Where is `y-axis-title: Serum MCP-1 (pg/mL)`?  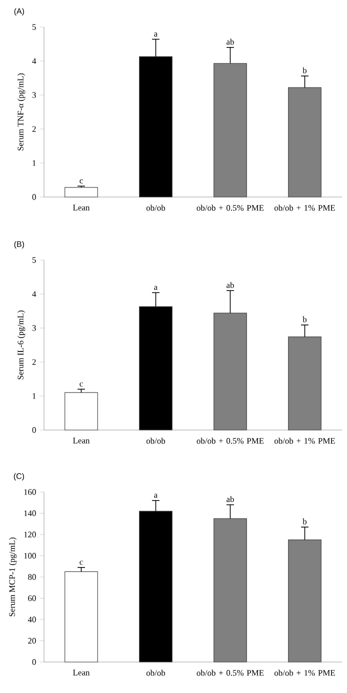
y-axis-title: Serum MCP-1 (pg/mL) is located at coordinates (12, 577).